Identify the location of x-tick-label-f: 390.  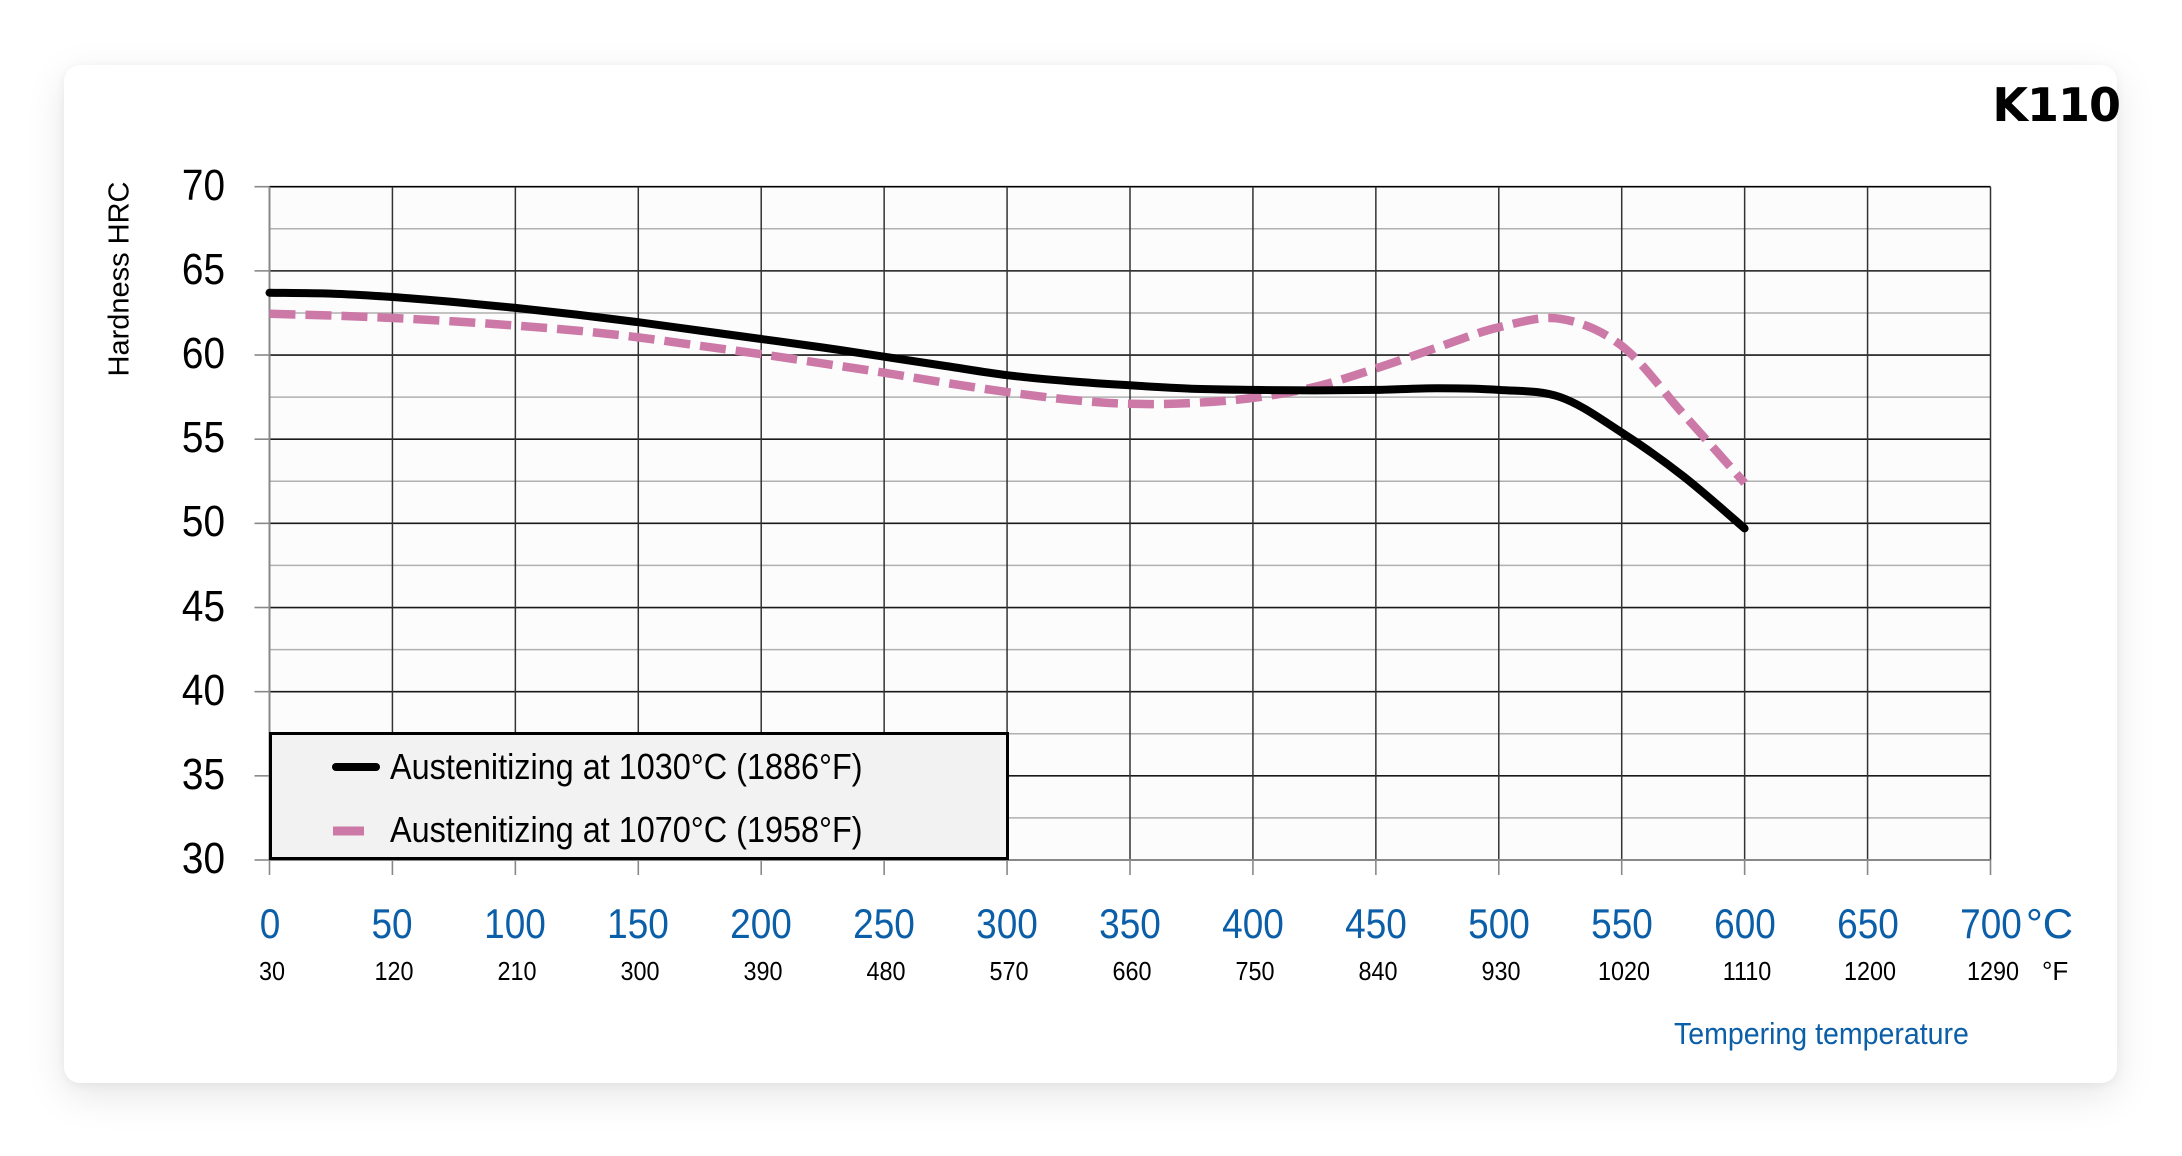
(763, 971).